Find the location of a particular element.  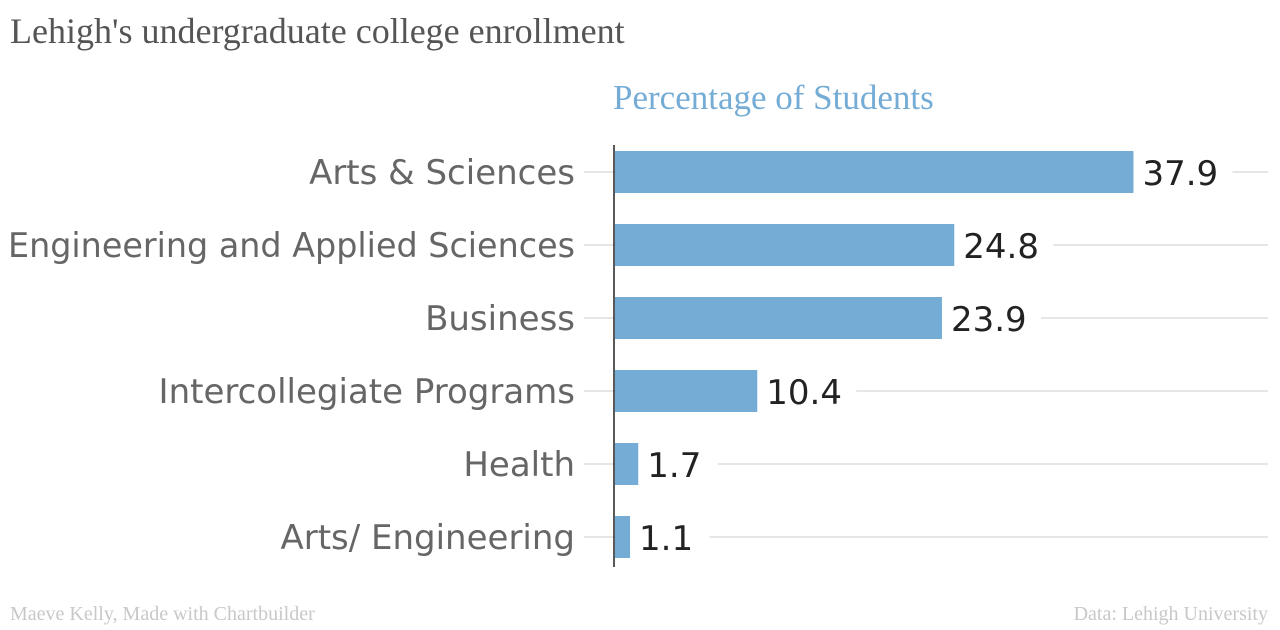

bar-engineering-and-applied-sciences is located at coordinates (785, 245).